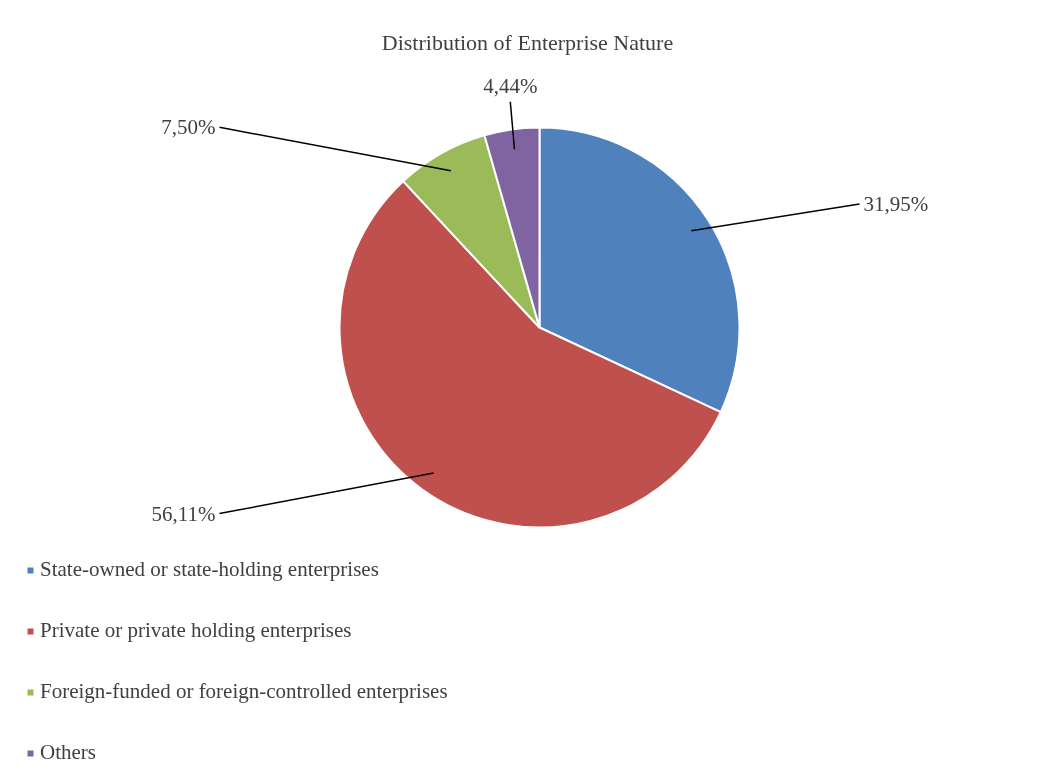  Describe the element at coordinates (183, 513) in the screenshot. I see `data-label: 56,11%` at that location.